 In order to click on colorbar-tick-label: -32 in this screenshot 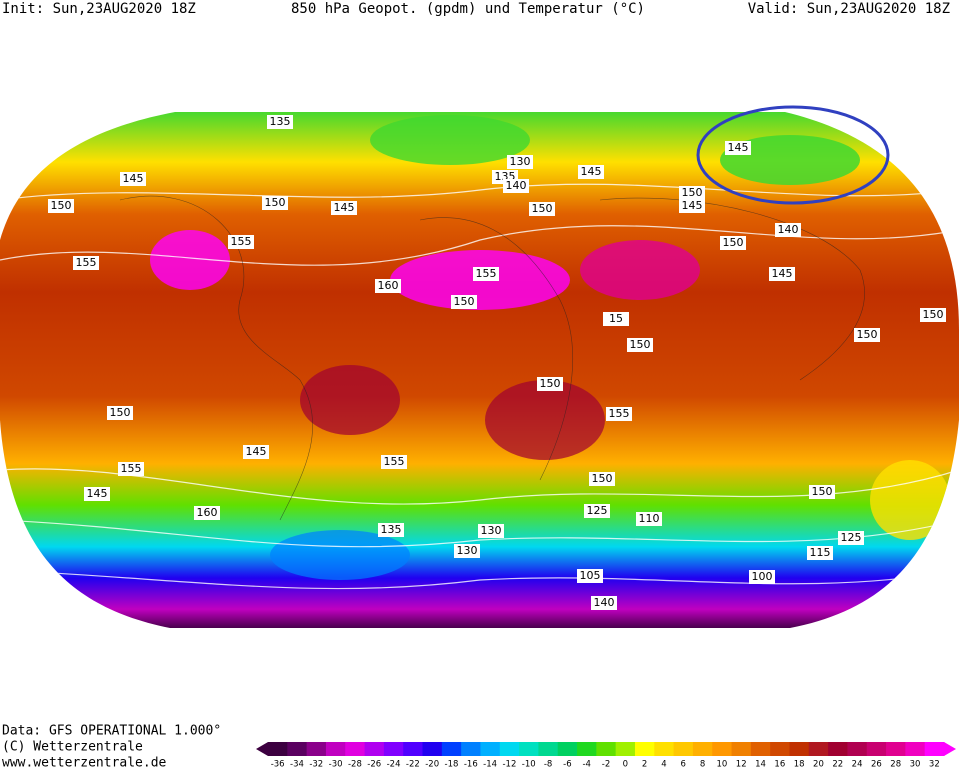, I will do `click(316, 765)`.